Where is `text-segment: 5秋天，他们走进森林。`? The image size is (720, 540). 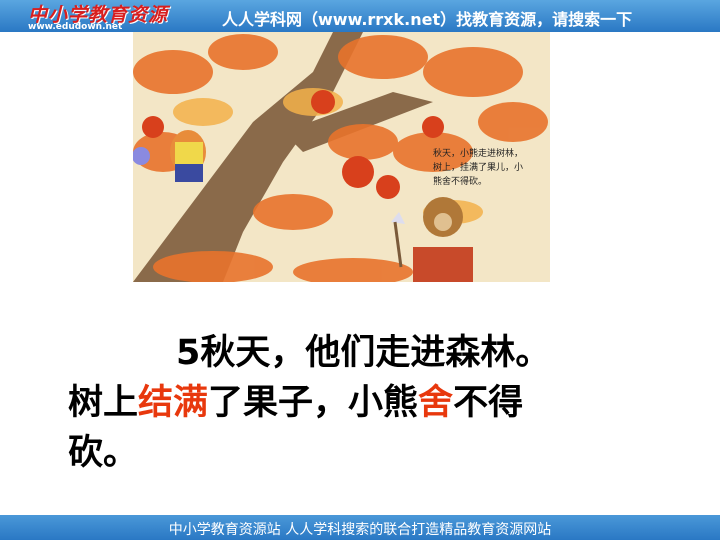 text-segment: 5秋天，他们走进森林。 is located at coordinates (363, 353).